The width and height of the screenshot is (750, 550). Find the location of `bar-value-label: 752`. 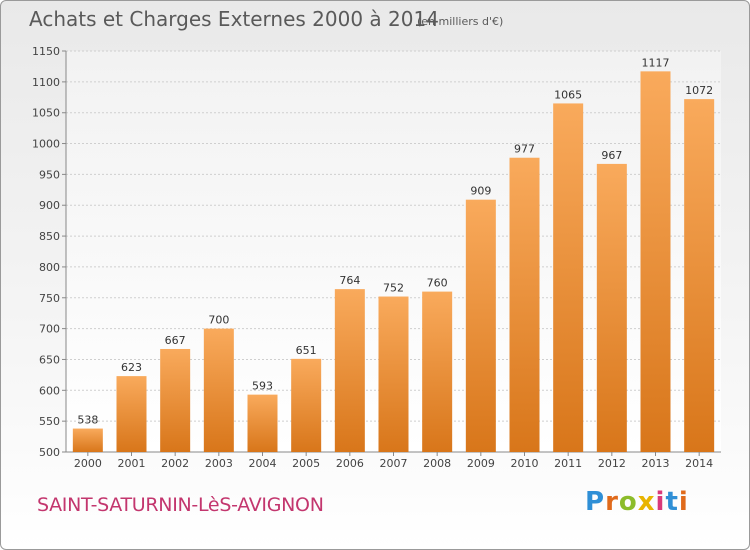

bar-value-label: 752 is located at coordinates (393, 288).